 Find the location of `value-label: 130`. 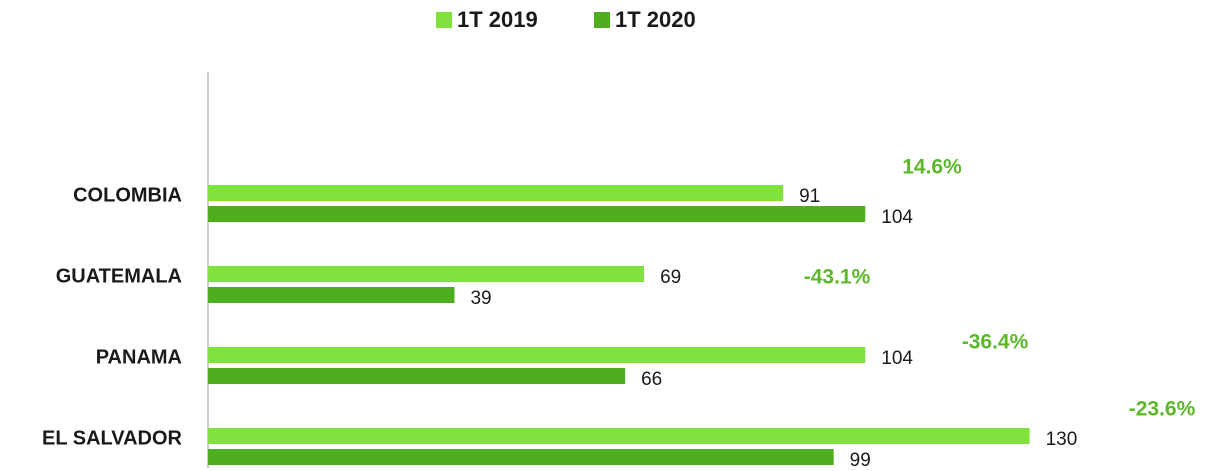

value-label: 130 is located at coordinates (1062, 439).